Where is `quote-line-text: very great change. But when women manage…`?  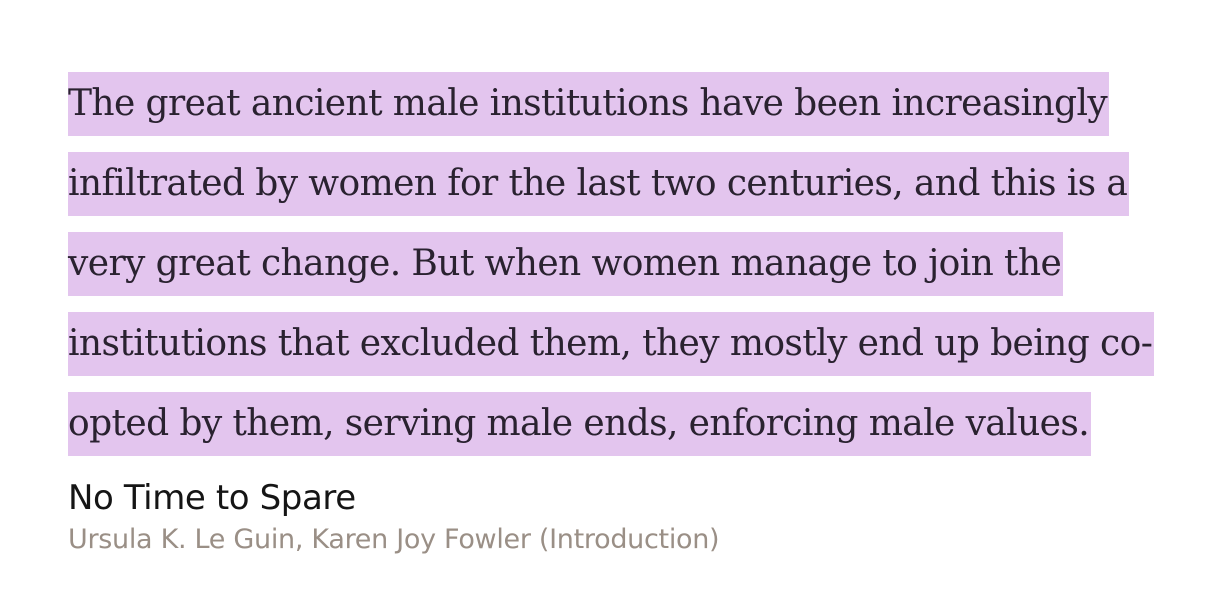
quote-line-text: very great change. But when women manage… is located at coordinates (566, 264).